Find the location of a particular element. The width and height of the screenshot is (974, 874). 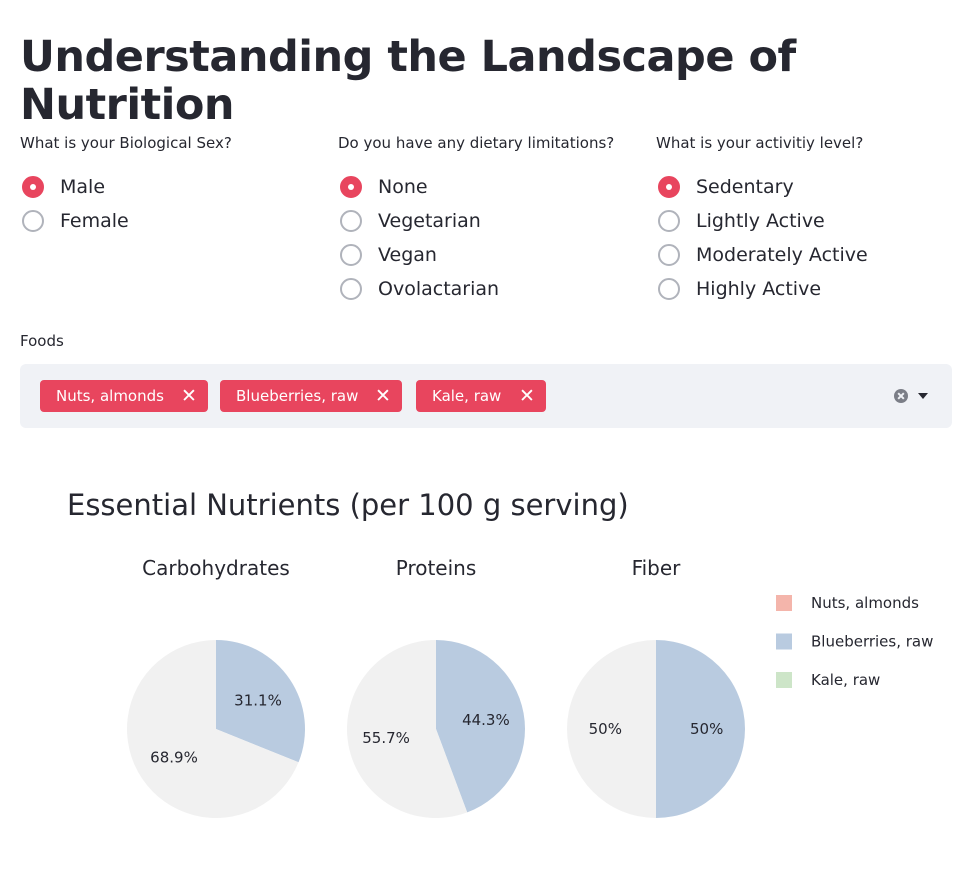

food-tag-kale-raw: Kale, raw ✕ is located at coordinates (481, 396).